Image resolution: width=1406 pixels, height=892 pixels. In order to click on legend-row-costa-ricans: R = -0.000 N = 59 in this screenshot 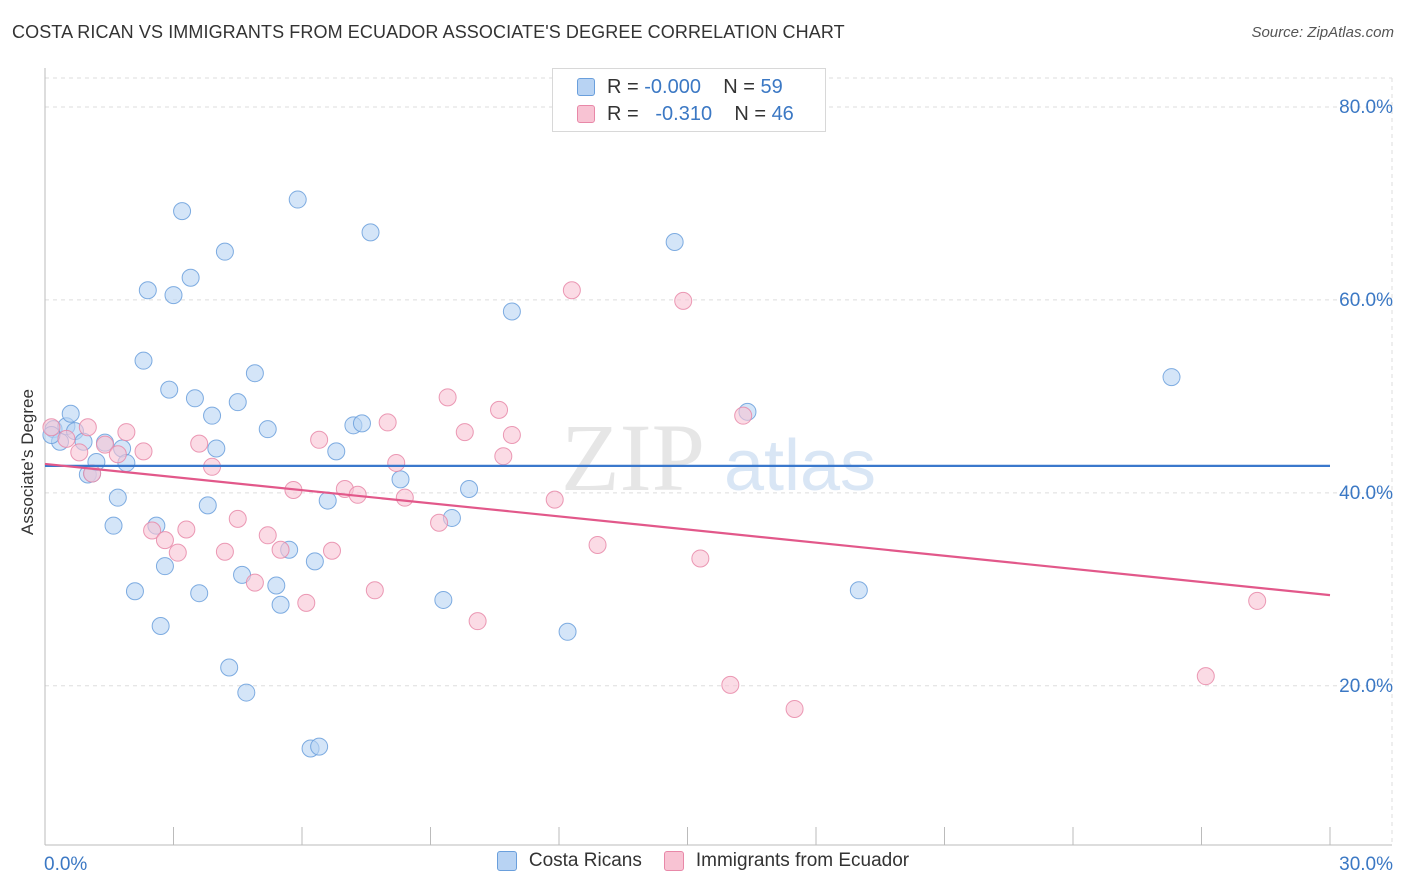, I will do `click(680, 87)`.